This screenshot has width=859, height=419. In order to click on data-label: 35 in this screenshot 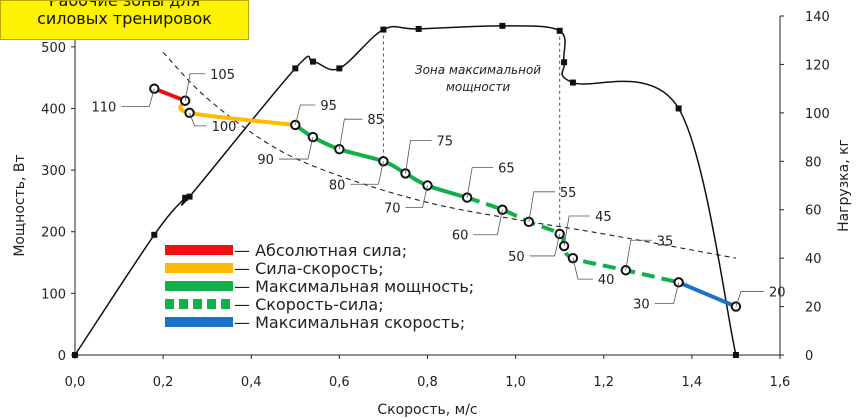, I will do `click(665, 241)`.